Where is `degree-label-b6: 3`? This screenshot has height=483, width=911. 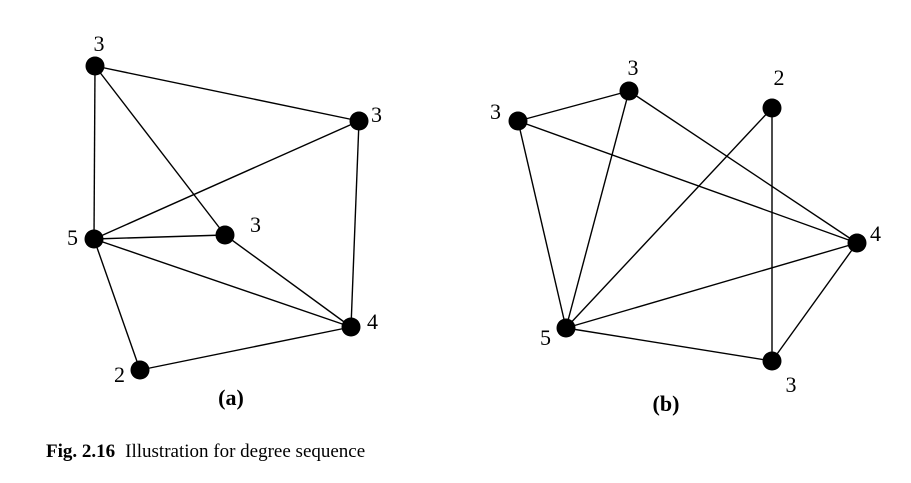 degree-label-b6: 3 is located at coordinates (791, 384).